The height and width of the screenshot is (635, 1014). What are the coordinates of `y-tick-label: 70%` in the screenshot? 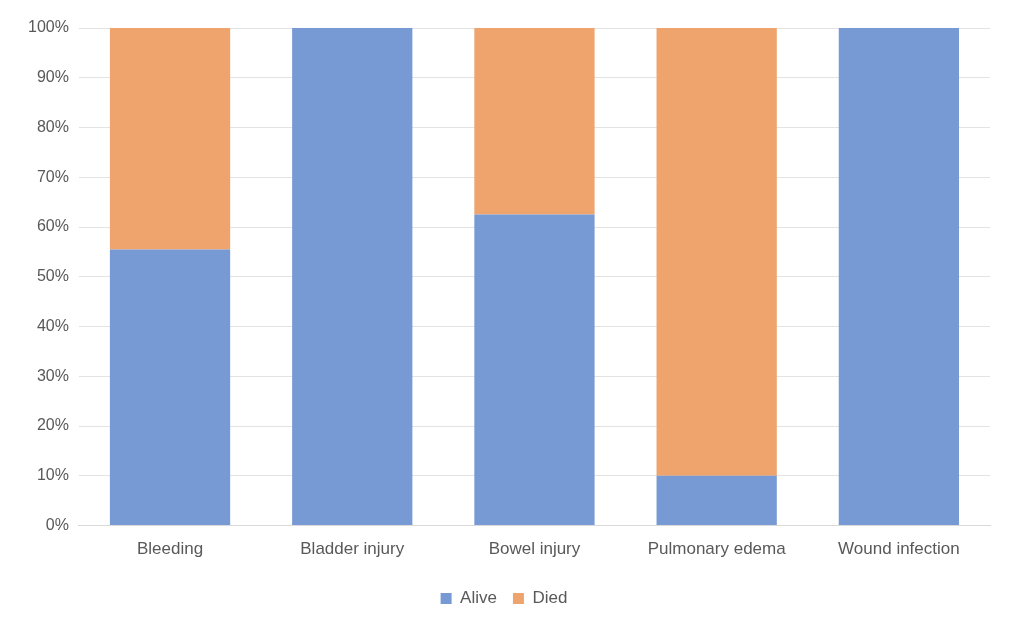 It's located at (52, 176).